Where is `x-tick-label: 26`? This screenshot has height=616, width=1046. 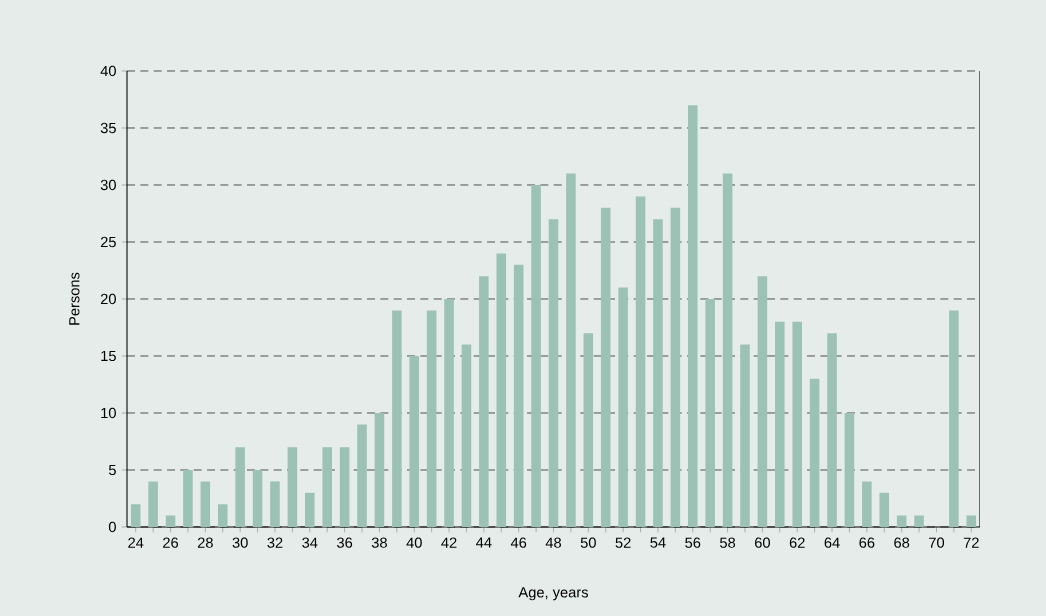
x-tick-label: 26 is located at coordinates (171, 542).